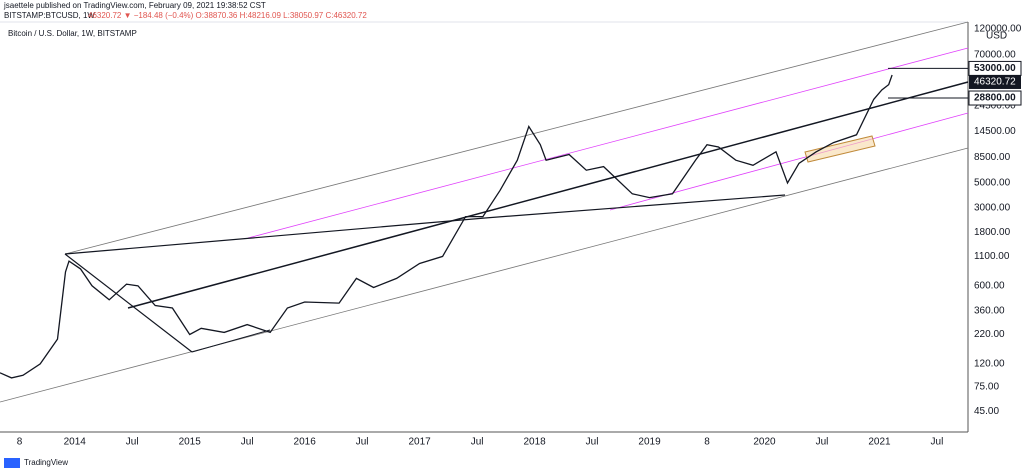  Describe the element at coordinates (989, 334) in the screenshot. I see `y-tick-label: 220.00` at that location.